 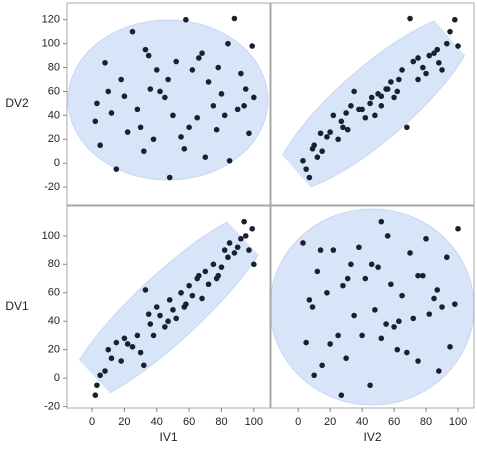 I want to click on y-tick-label: -20, so click(x=52, y=406).